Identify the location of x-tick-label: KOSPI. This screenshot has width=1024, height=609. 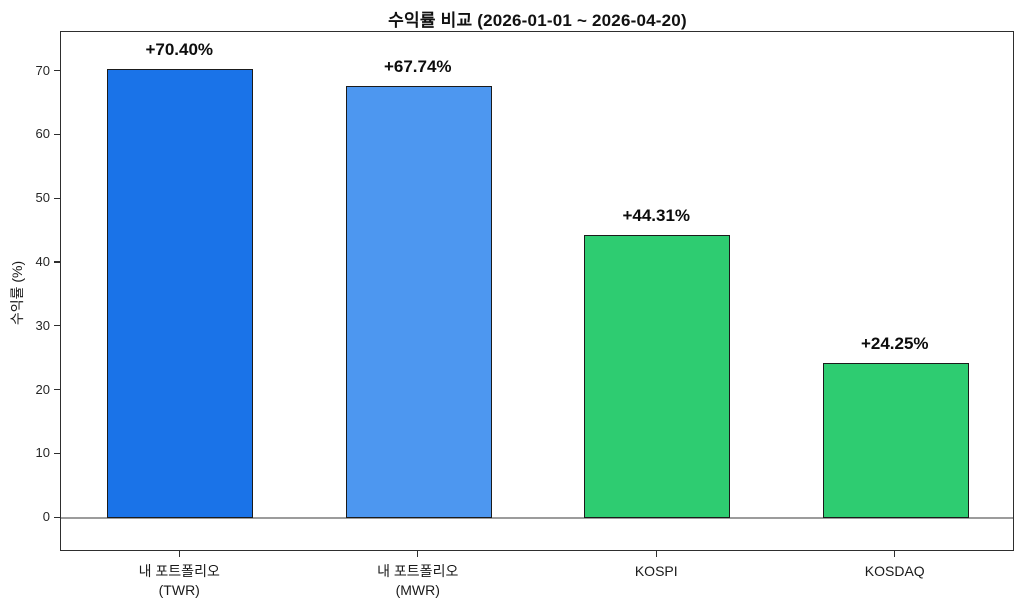
(656, 571).